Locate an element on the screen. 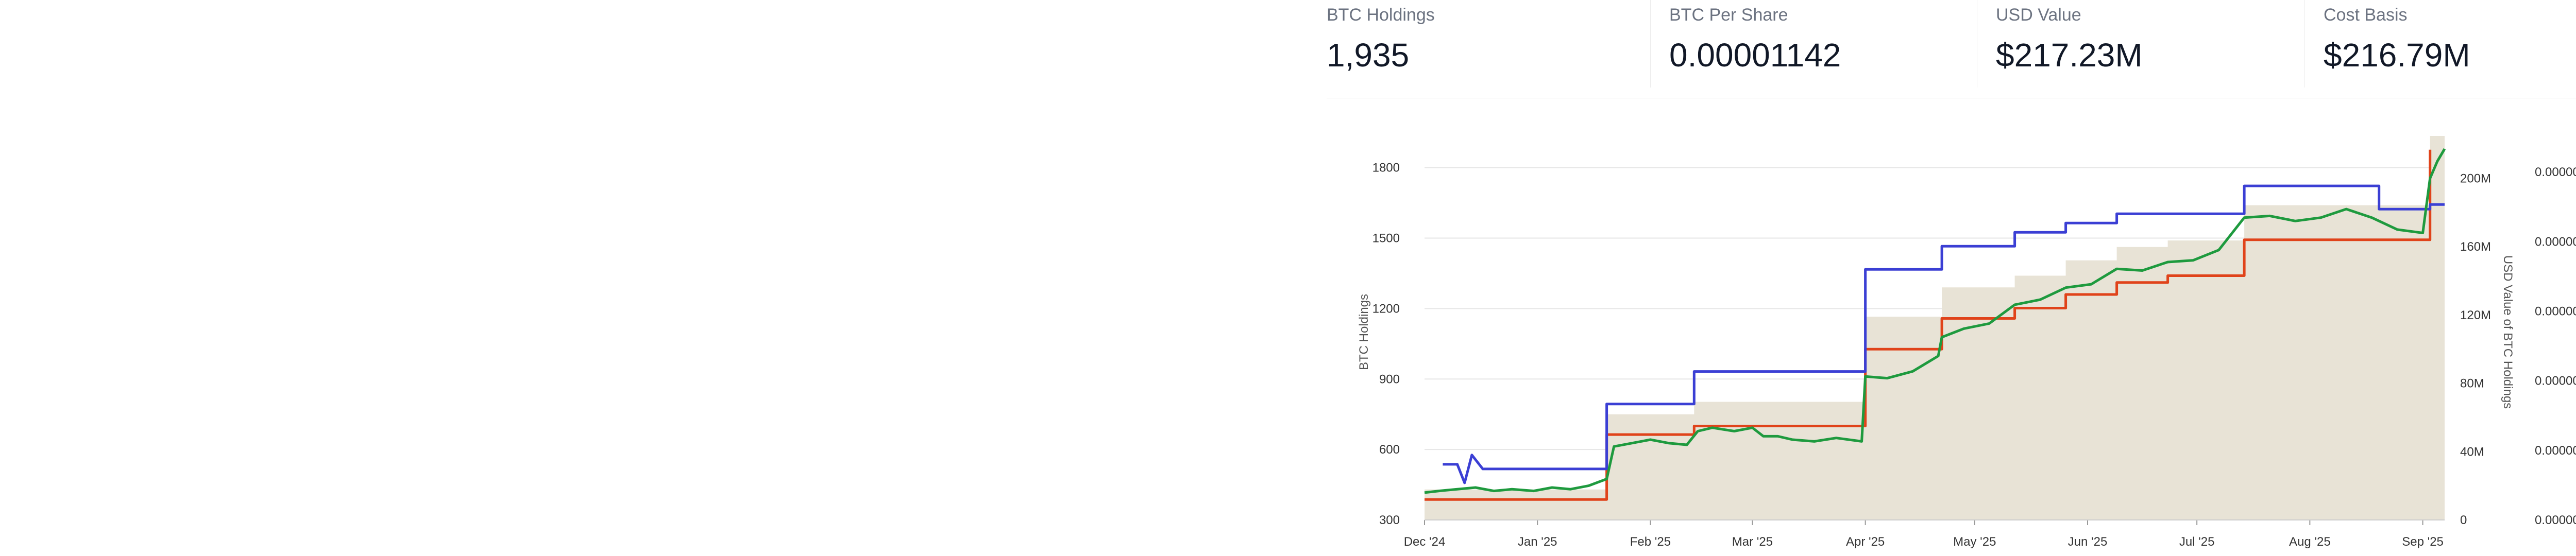 Image resolution: width=2576 pixels, height=556 pixels. x-axis-tick-label: Feb '25 is located at coordinates (1650, 542).